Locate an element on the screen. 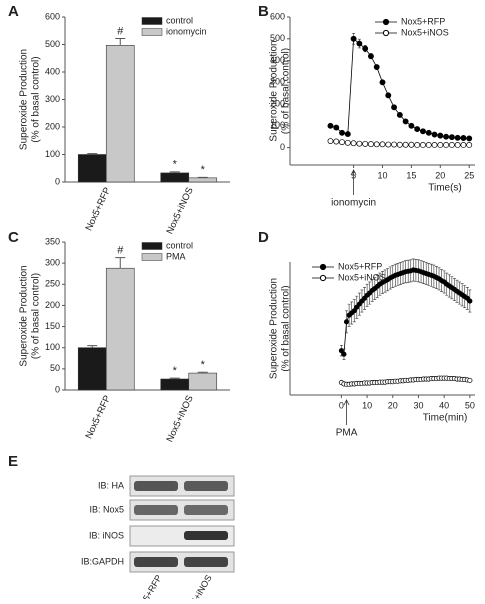  blot-row-label: IB: Nox5 is located at coordinates (106, 509).